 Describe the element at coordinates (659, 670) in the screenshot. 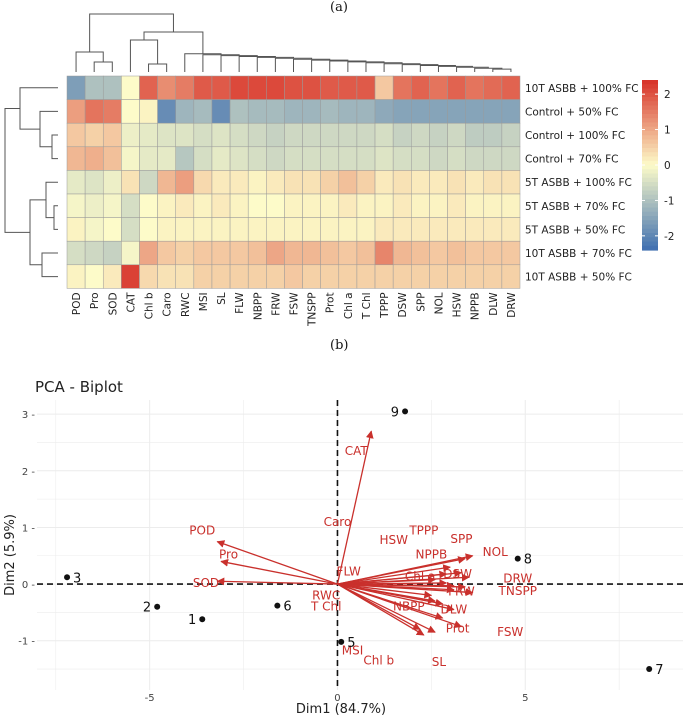

I see `score-point-label: 7` at that location.